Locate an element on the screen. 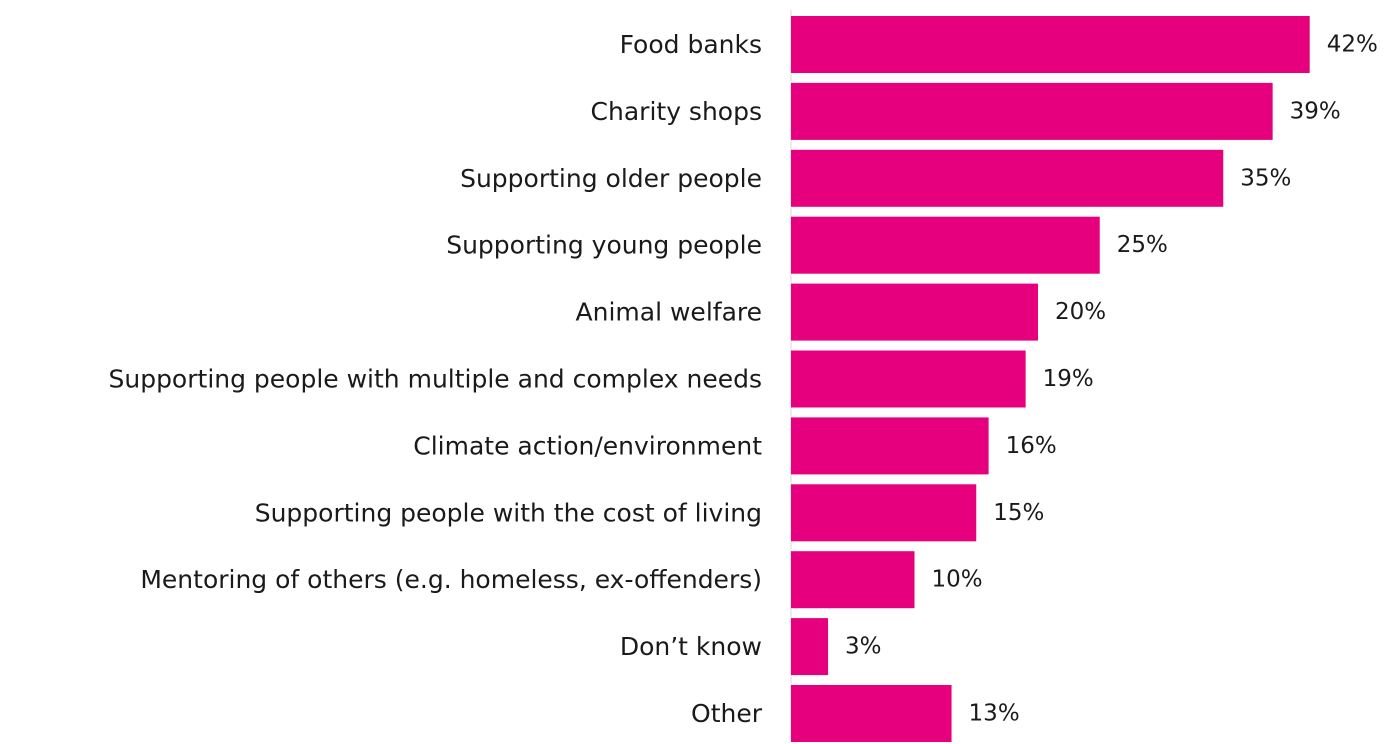  value-label-7: 15% is located at coordinates (1018, 513).